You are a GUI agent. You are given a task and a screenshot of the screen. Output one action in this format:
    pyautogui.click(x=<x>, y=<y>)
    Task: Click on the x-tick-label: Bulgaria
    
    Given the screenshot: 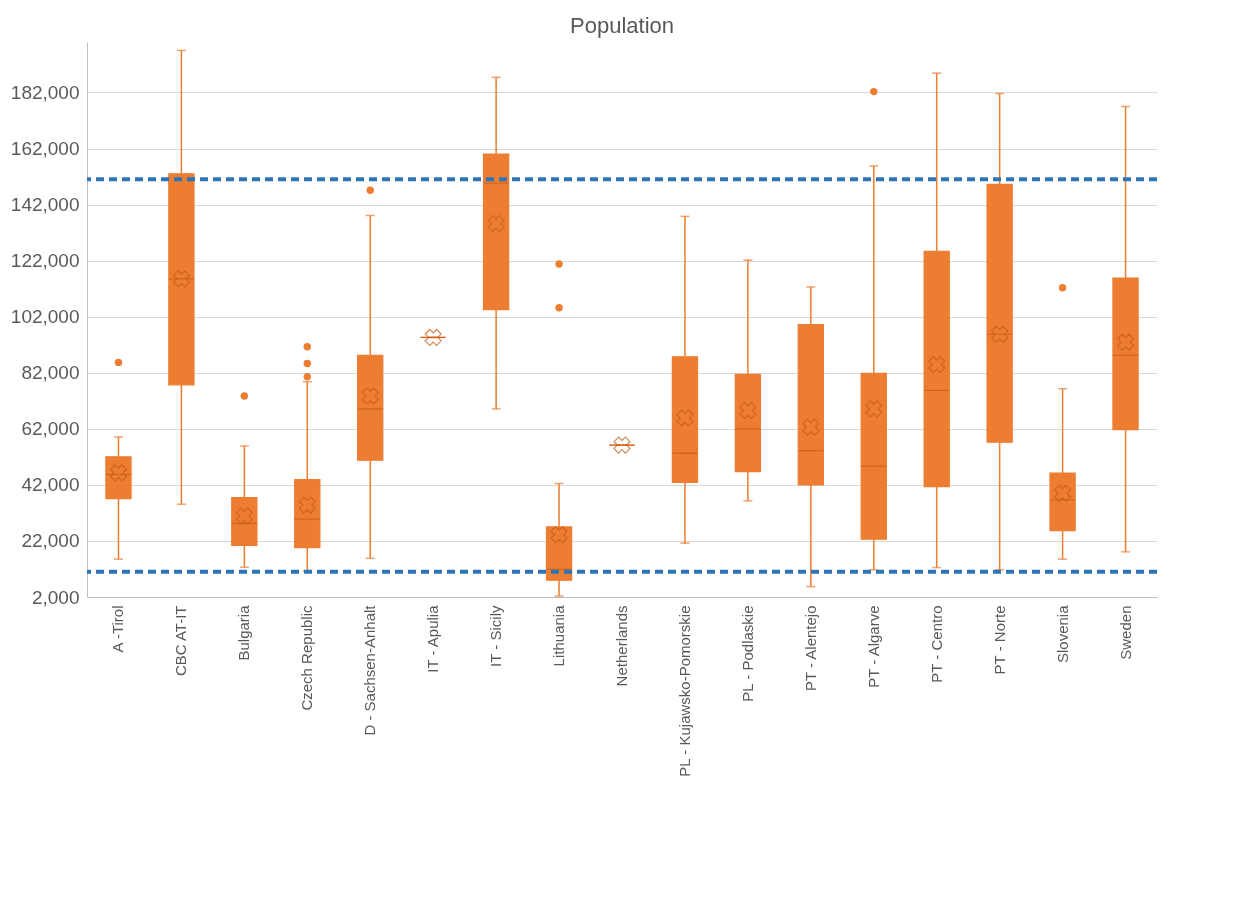 What is the action you would take?
    pyautogui.click(x=244, y=632)
    